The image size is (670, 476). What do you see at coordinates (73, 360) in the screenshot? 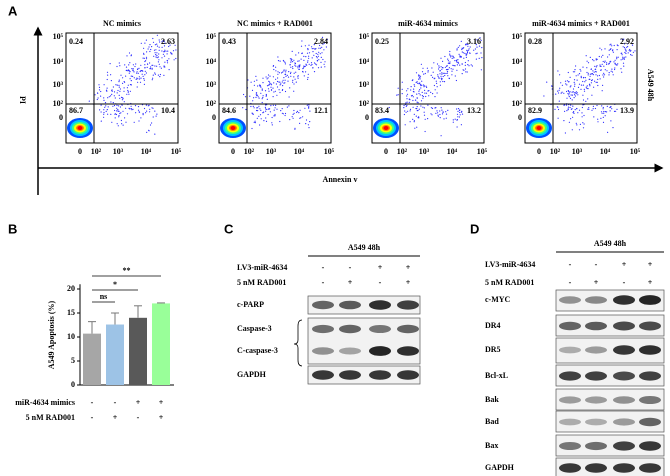
I see `y-tick-label: 5` at bounding box center [73, 360].